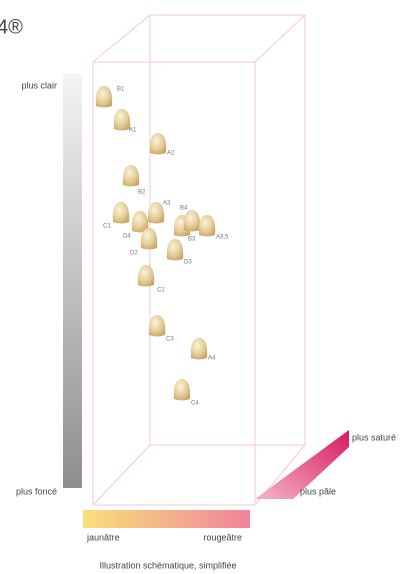  What do you see at coordinates (302, 464) in the screenshot?
I see `chroma-bar` at bounding box center [302, 464].